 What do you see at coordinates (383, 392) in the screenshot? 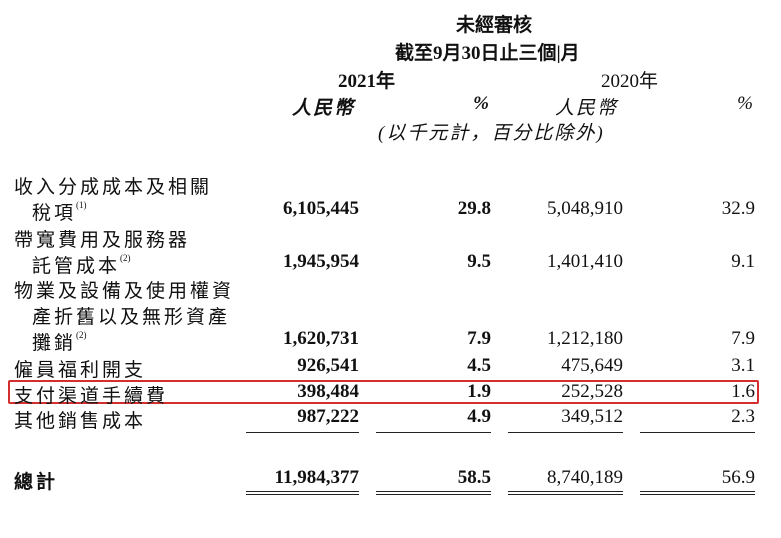
I see `highlight-box` at bounding box center [383, 392].